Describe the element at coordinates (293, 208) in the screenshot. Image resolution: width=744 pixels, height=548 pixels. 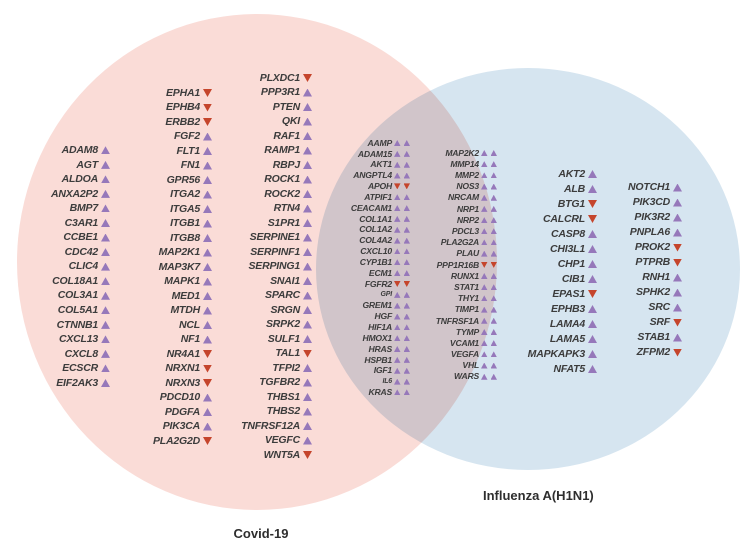
I see `gene-row-rtn4: RTN4` at that location.